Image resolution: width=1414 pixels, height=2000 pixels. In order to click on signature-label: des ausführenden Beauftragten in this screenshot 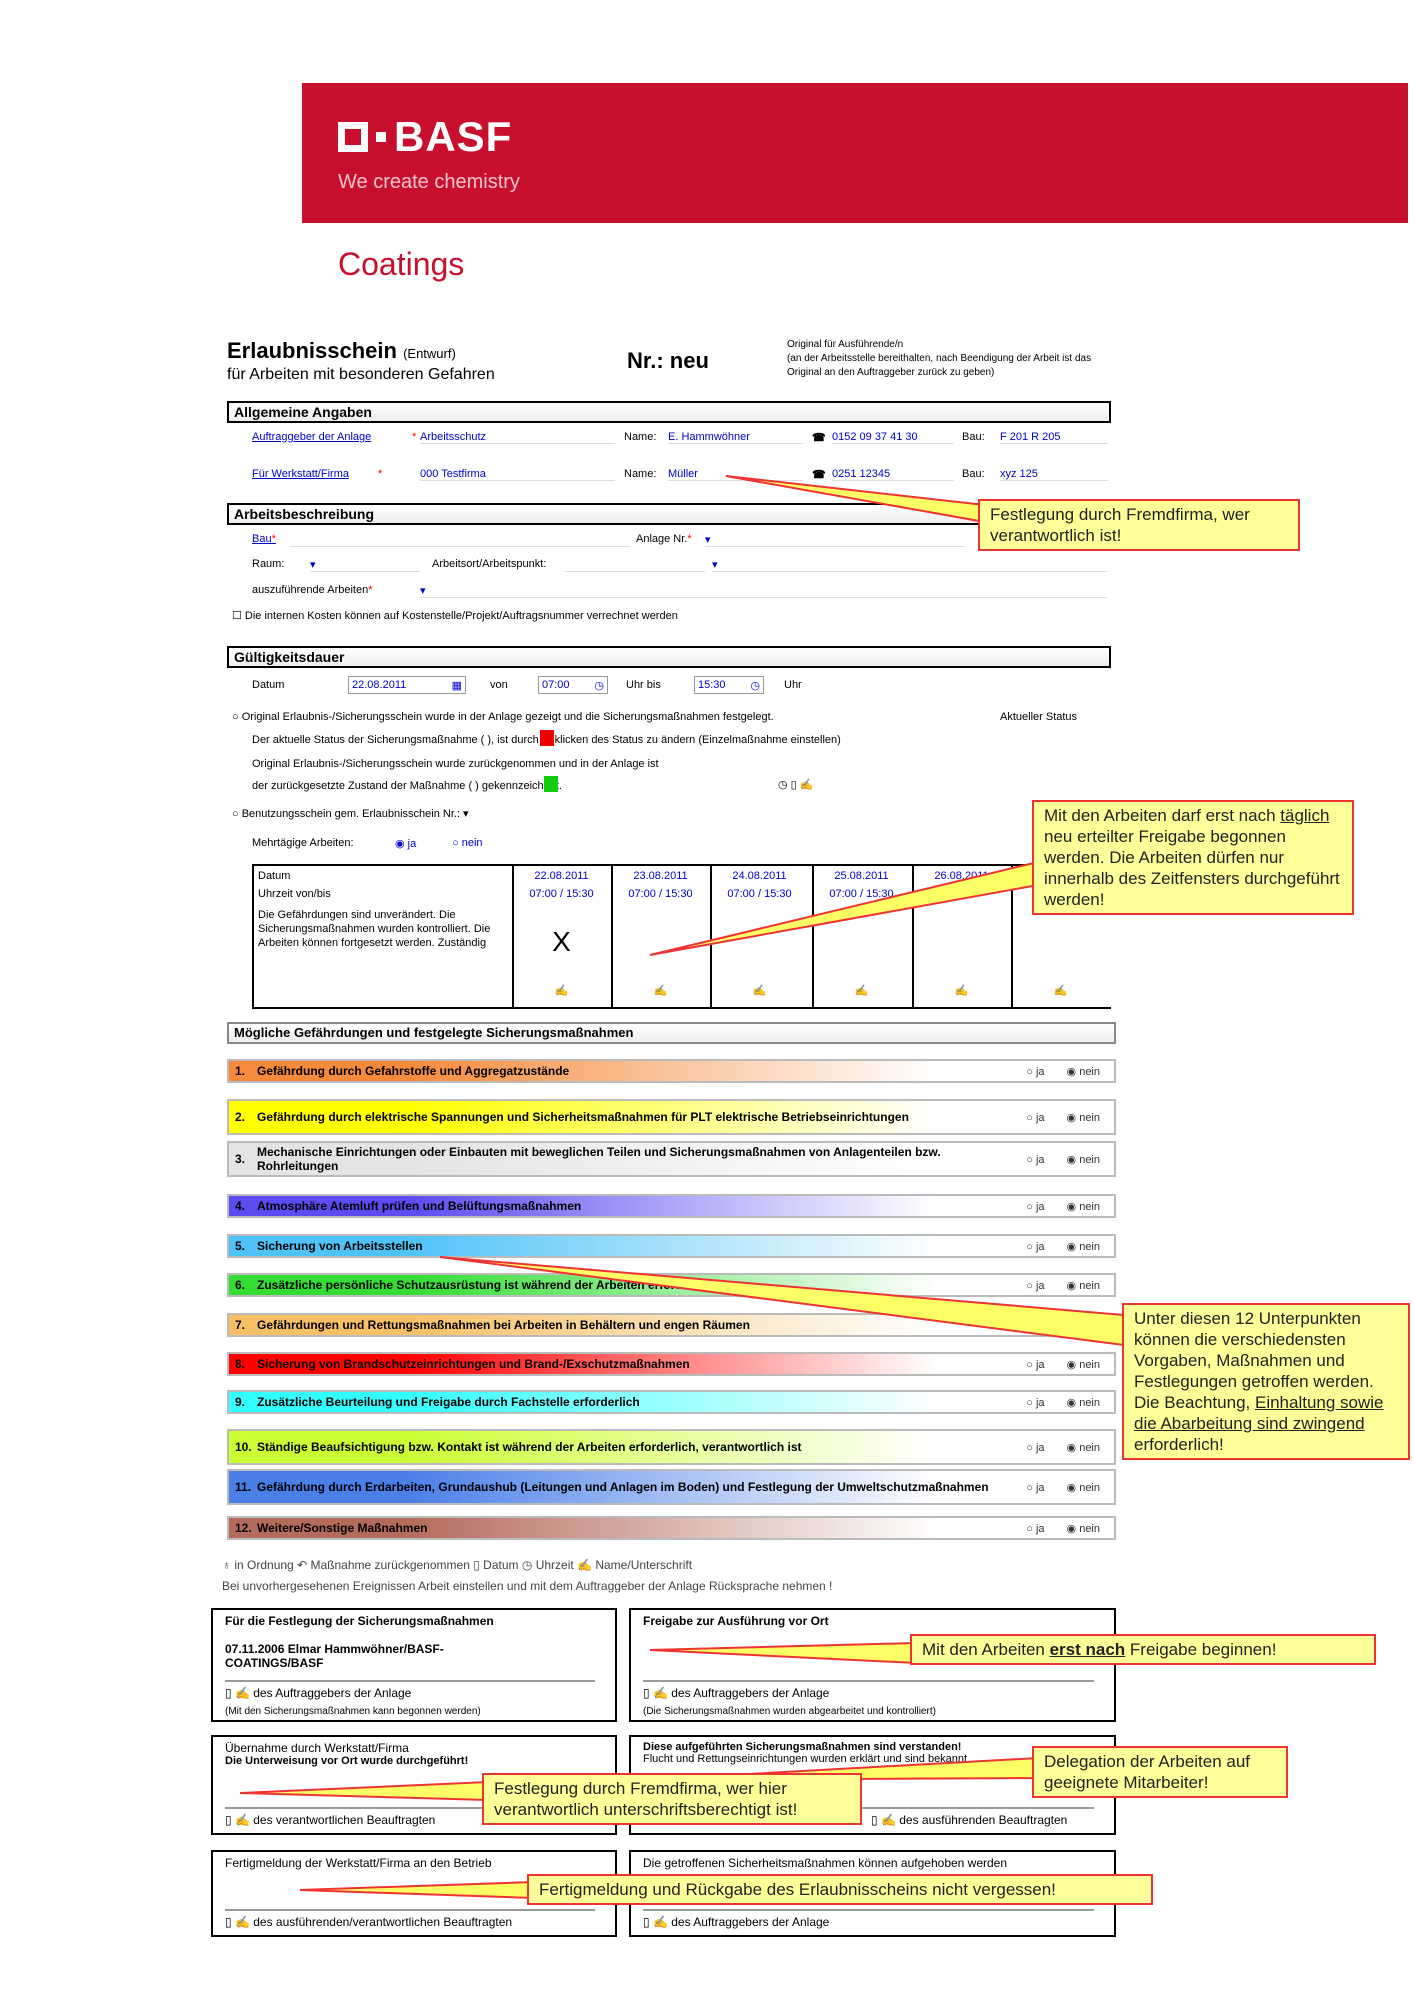, I will do `click(983, 1820)`.